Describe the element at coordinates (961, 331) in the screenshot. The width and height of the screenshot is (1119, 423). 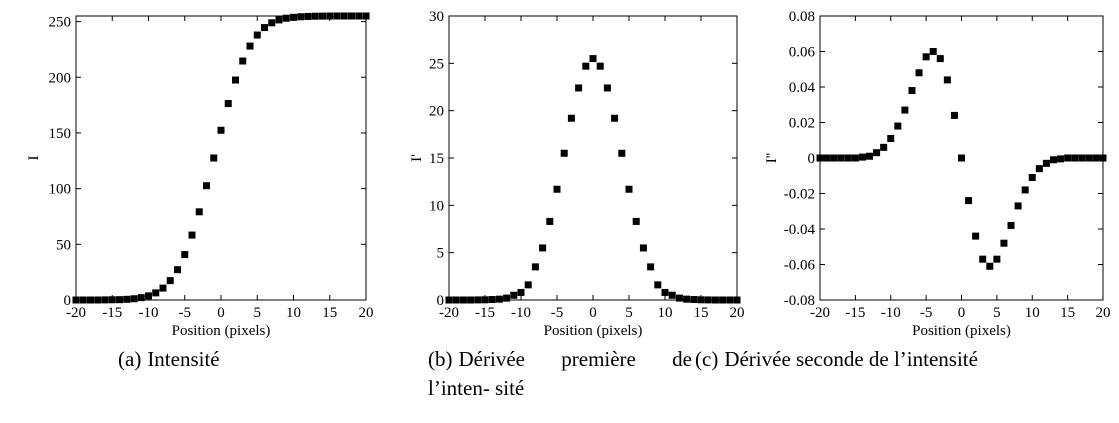
I see `x-axis-label: Position (pixels)` at that location.